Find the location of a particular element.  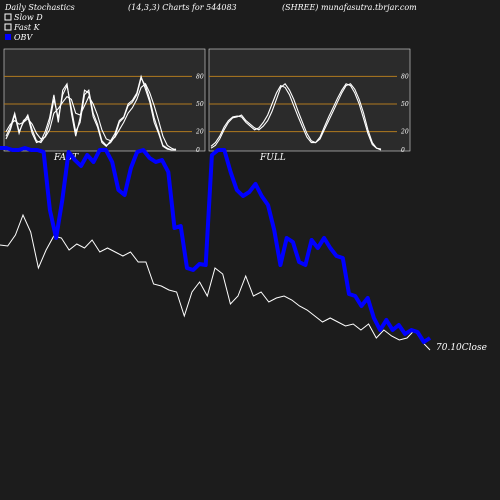

chart-title: Daily Stochastics is located at coordinates (39, 7).